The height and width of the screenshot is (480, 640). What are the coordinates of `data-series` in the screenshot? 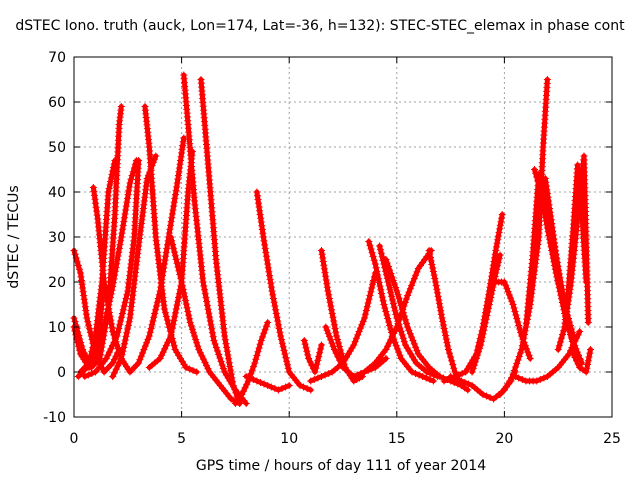 It's located at (486, 313).